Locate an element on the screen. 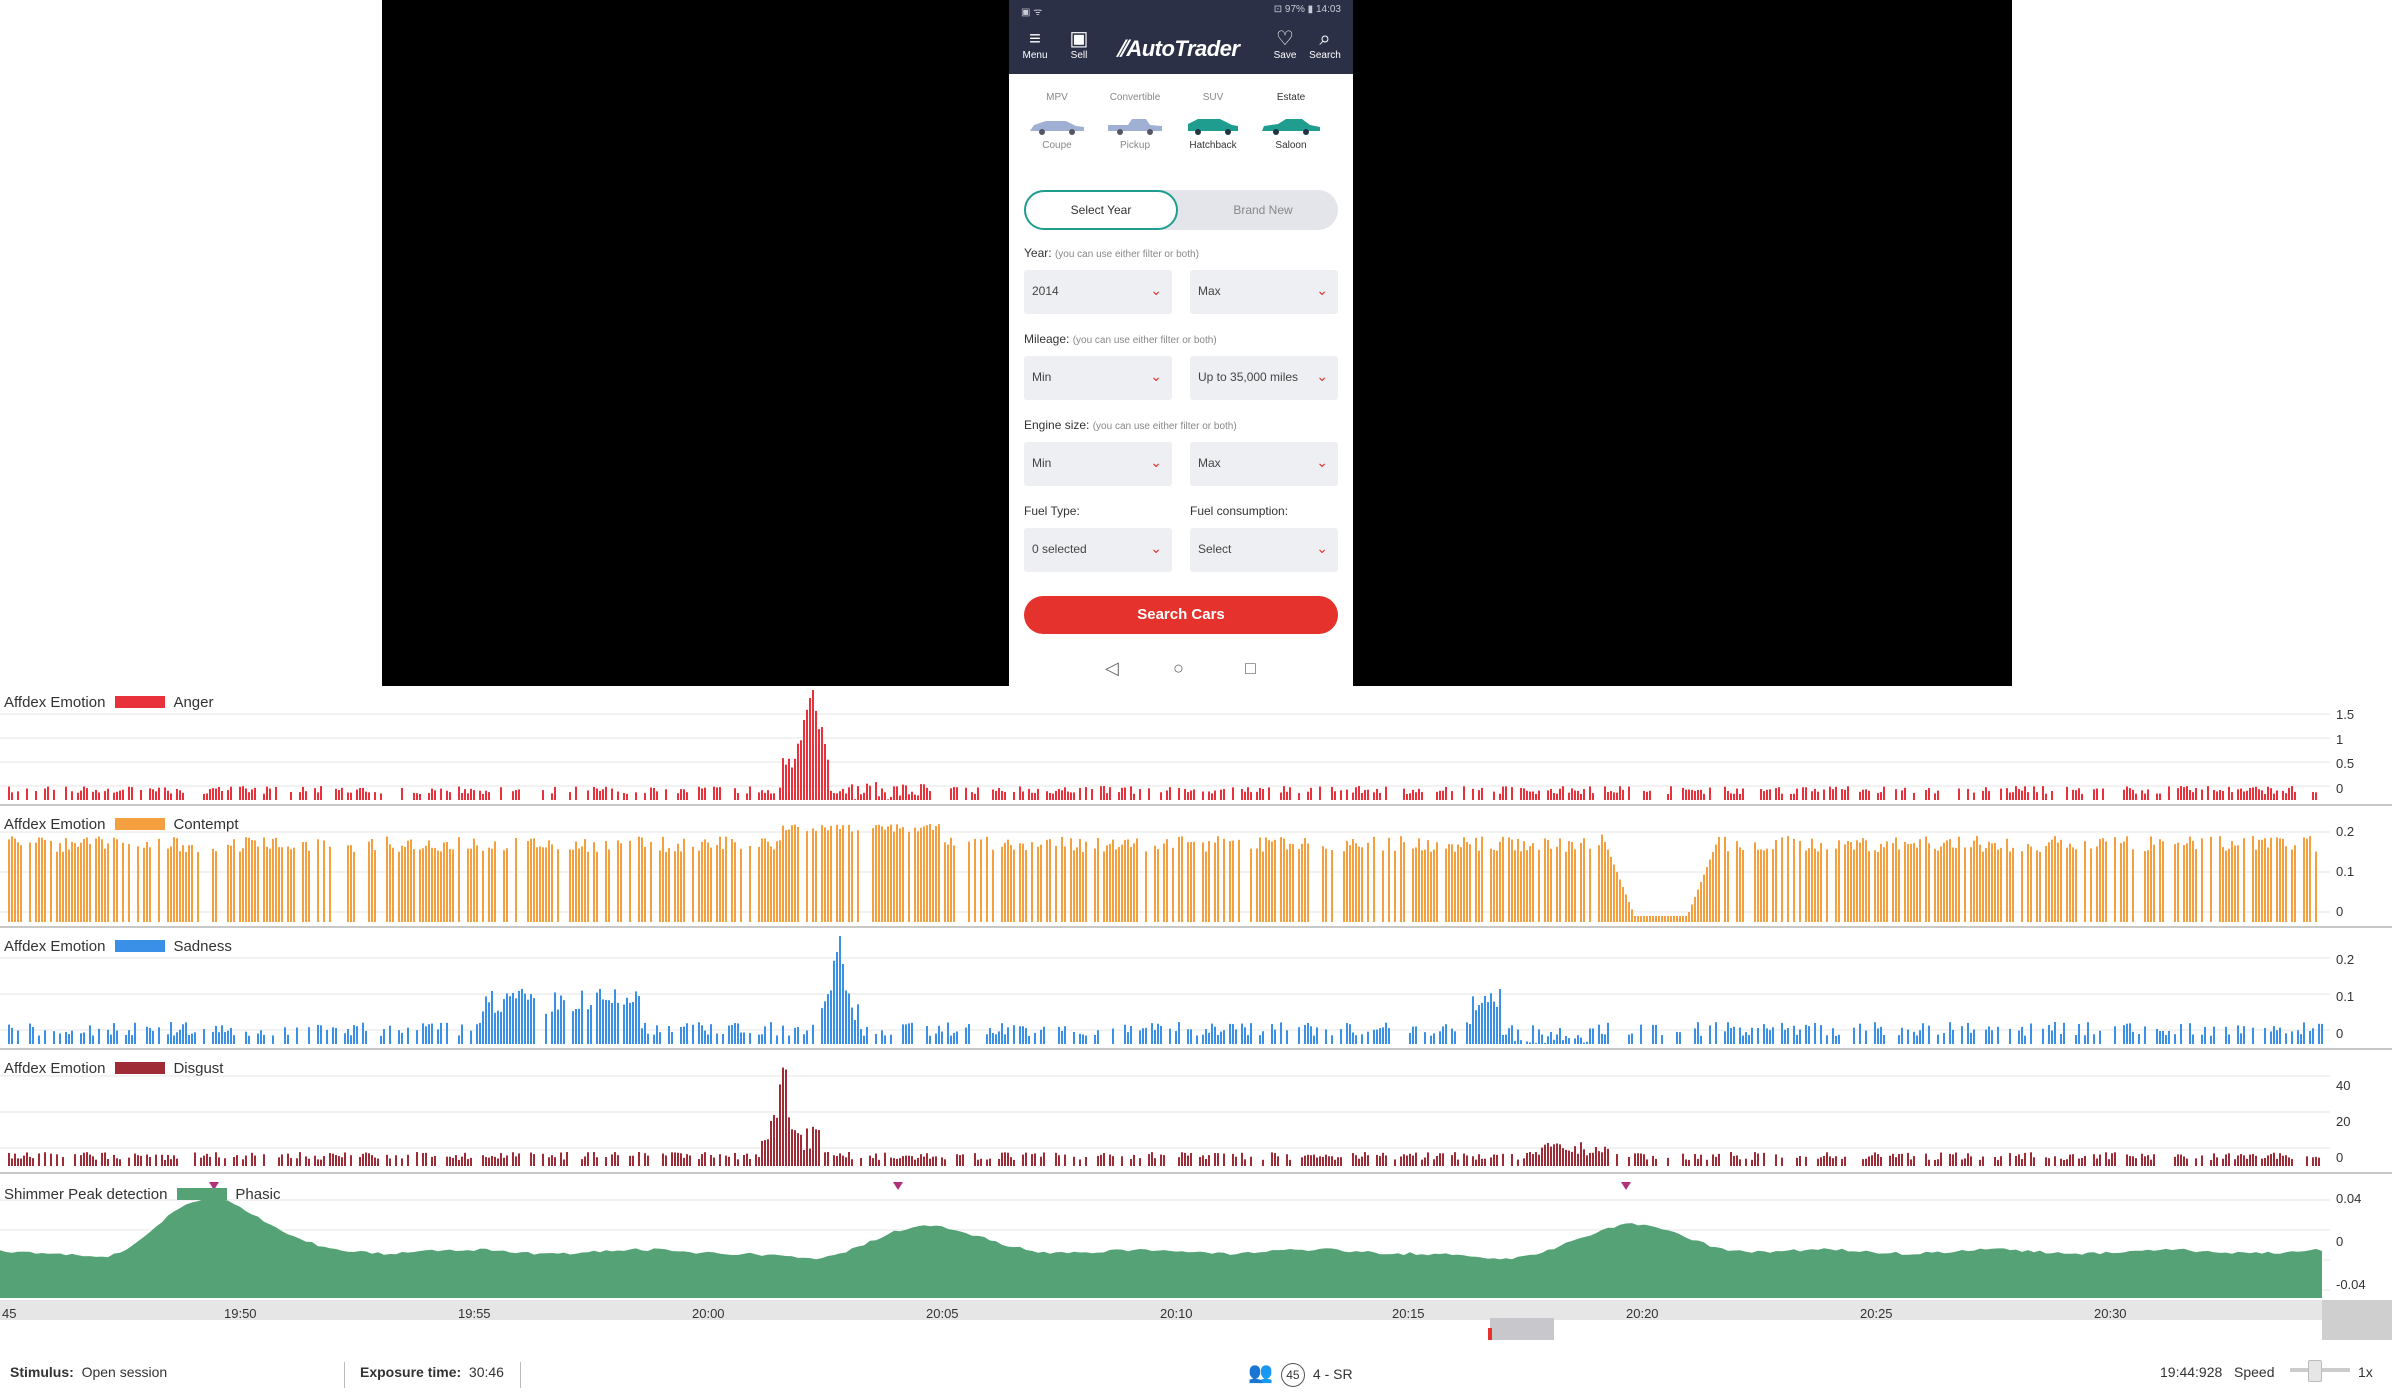 The image size is (2392, 1396). respondent-info: 👥 45 4 - SR is located at coordinates (1300, 1373).